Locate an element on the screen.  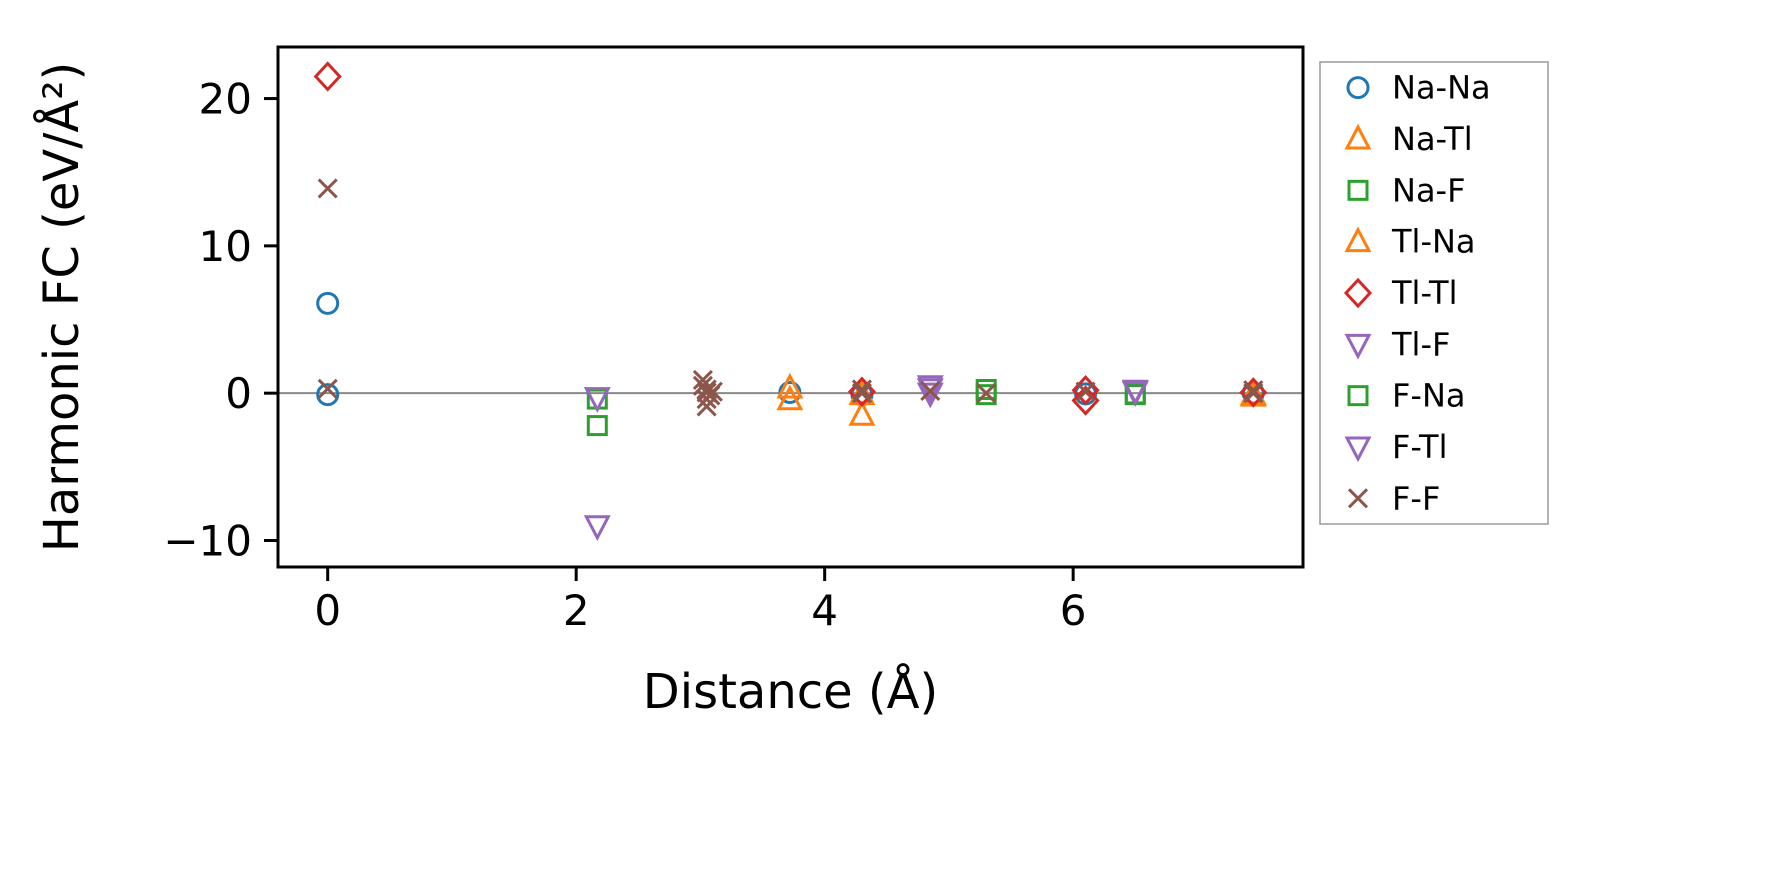
legend-item-Tl-F: Tl-F is located at coordinates (1397, 344).